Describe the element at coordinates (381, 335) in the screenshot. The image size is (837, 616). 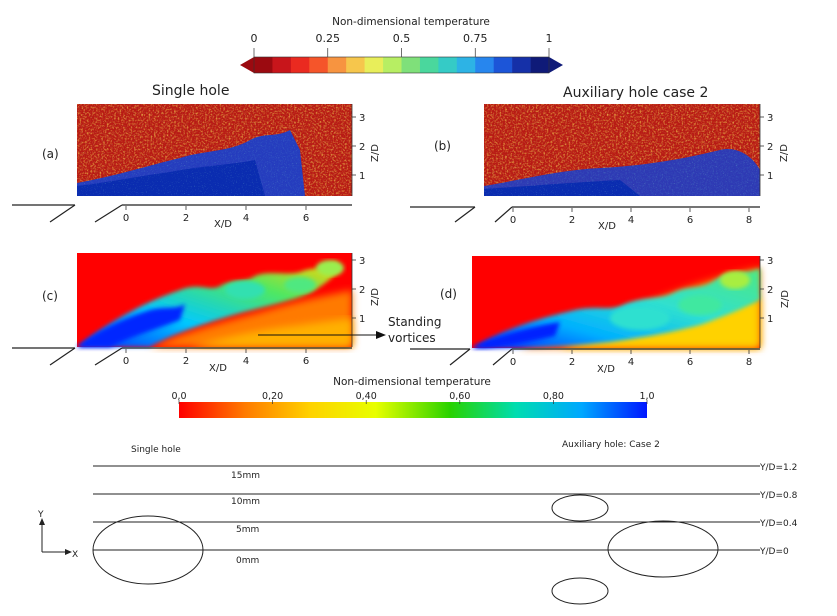
I see `standing-vortices-arrowhead` at that location.